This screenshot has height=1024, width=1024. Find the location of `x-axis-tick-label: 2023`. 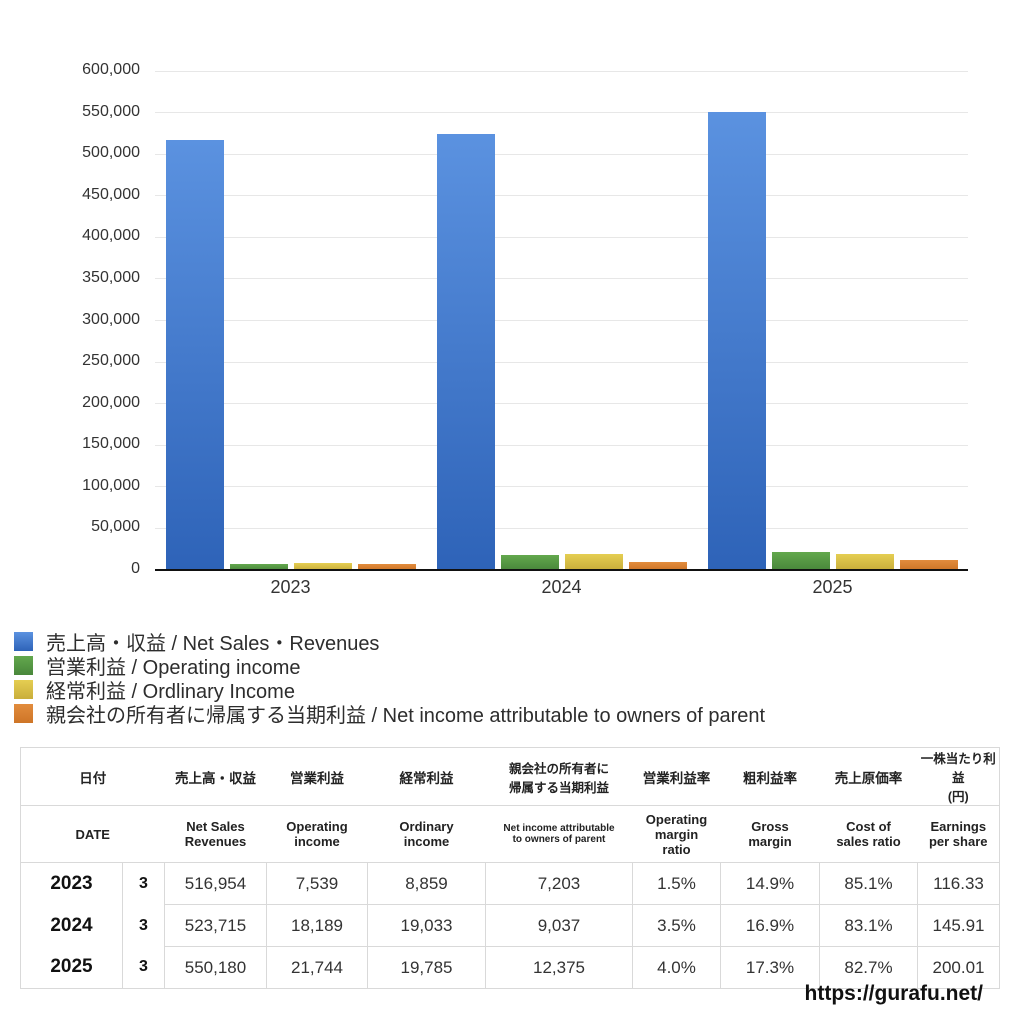

x-axis-tick-label: 2023 is located at coordinates (290, 587).